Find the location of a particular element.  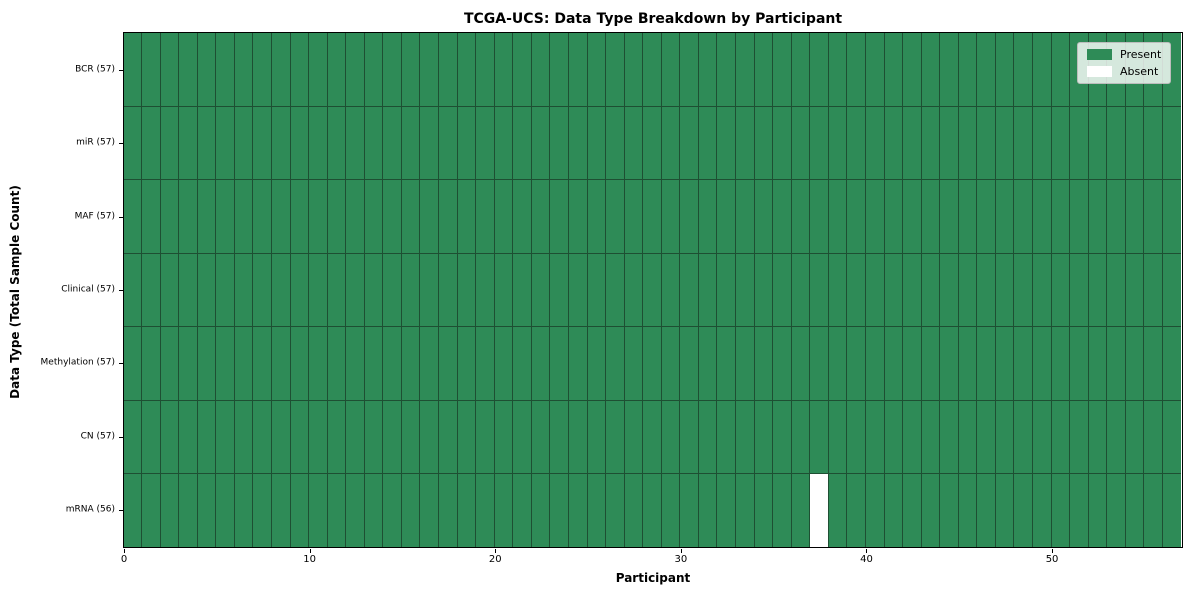

y-tick-label: Clinical (57) is located at coordinates (88, 289).